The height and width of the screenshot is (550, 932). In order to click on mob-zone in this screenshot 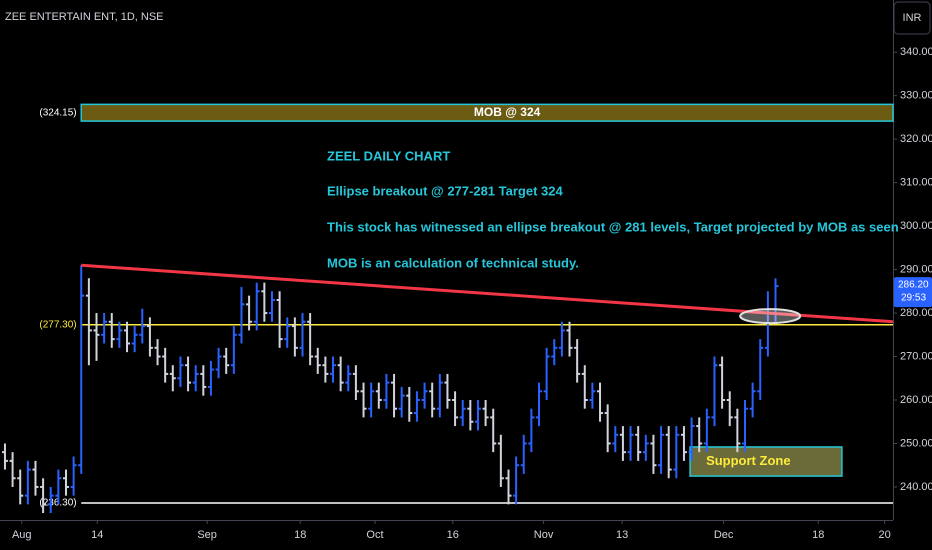, I will do `click(487, 112)`.